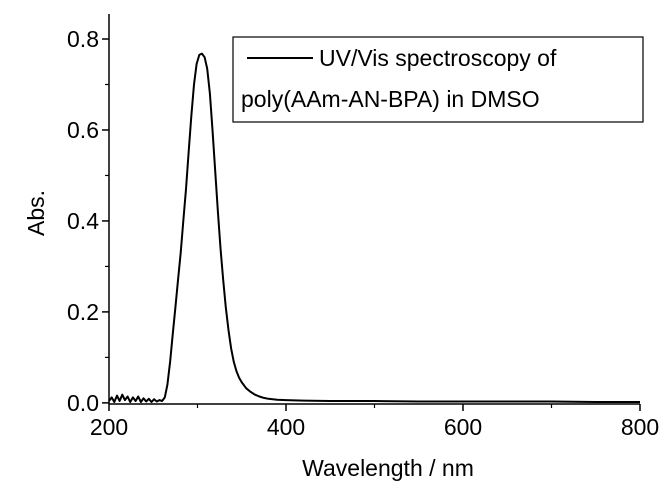 The width and height of the screenshot is (667, 495). Describe the element at coordinates (83, 39) in the screenshot. I see `y-tick-label: 0.8` at that location.